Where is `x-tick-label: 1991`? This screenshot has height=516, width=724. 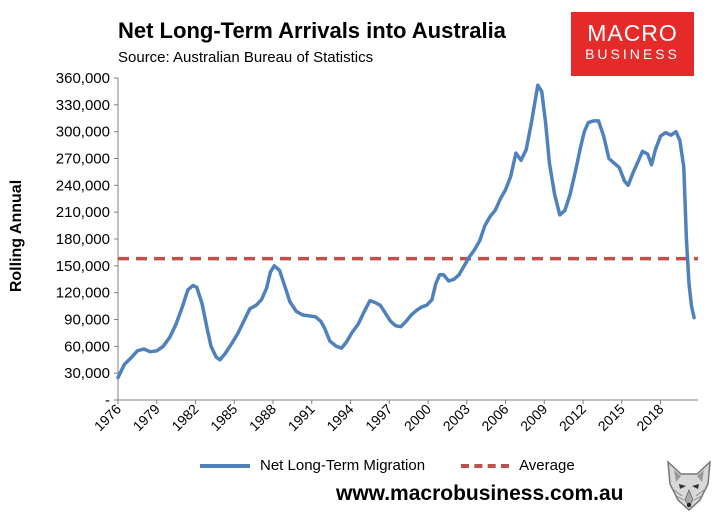
x-tick-label: 1991 is located at coordinates (301, 417).